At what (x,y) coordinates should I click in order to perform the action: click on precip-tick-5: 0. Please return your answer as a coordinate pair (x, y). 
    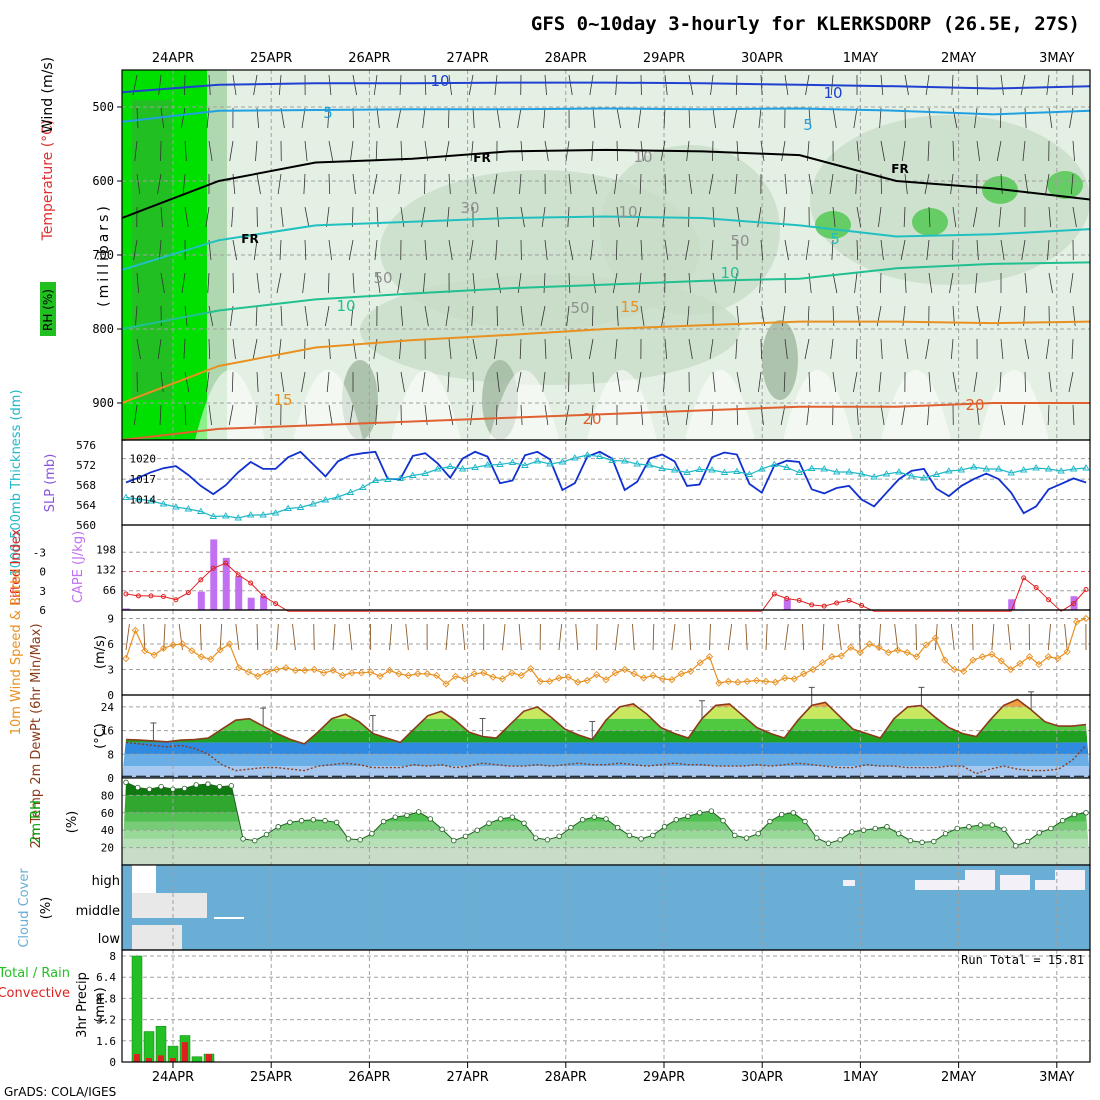
    Looking at the image, I should click on (112, 1062).